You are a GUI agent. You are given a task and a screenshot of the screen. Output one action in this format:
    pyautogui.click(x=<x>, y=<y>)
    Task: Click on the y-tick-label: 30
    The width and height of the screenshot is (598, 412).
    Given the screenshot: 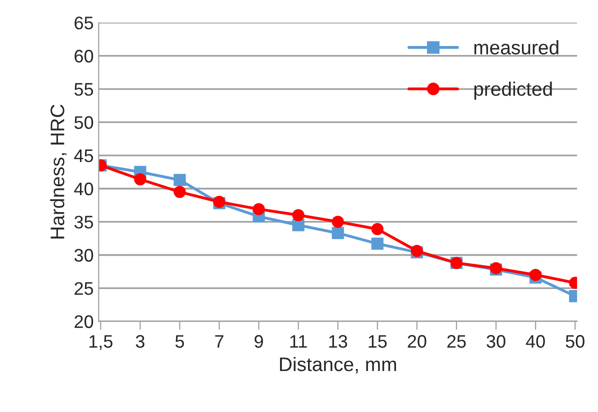 What is the action you would take?
    pyautogui.click(x=84, y=255)
    